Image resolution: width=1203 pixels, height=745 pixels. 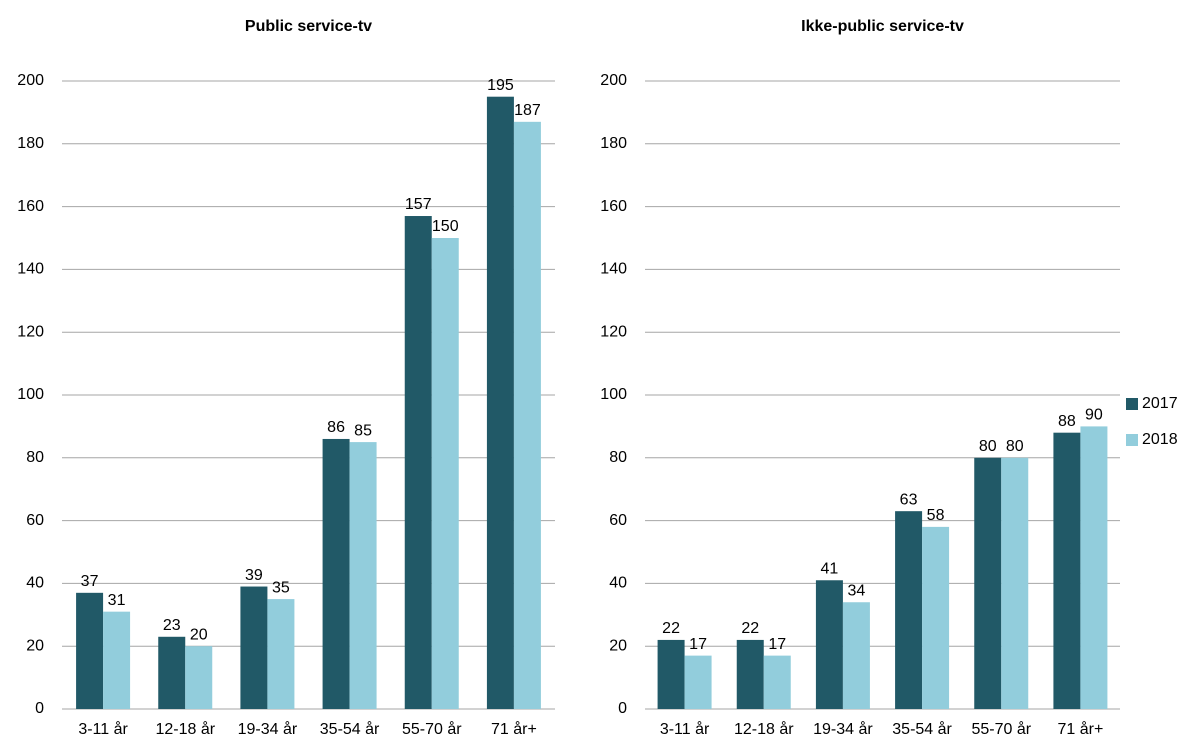 What do you see at coordinates (254, 575) in the screenshot?
I see `data-label: 39` at bounding box center [254, 575].